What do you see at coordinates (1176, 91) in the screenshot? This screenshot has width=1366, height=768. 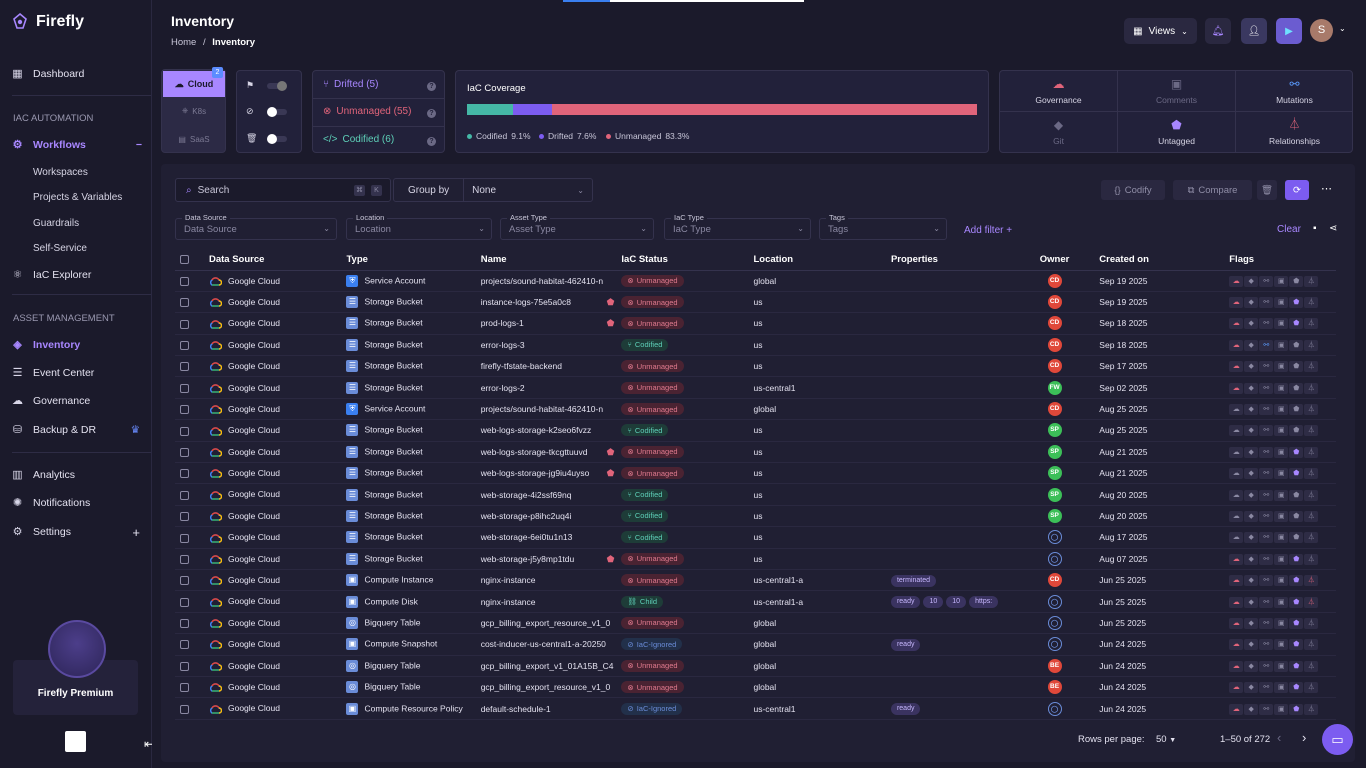 I see `feature-comments: ▣ Comments` at bounding box center [1176, 91].